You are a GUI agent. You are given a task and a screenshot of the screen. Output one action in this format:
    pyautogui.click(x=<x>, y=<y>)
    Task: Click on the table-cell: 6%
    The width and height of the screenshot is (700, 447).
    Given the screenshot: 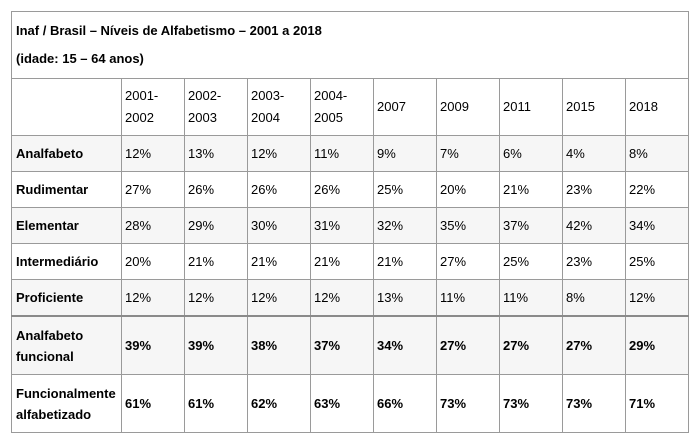 What is the action you would take?
    pyautogui.click(x=531, y=153)
    